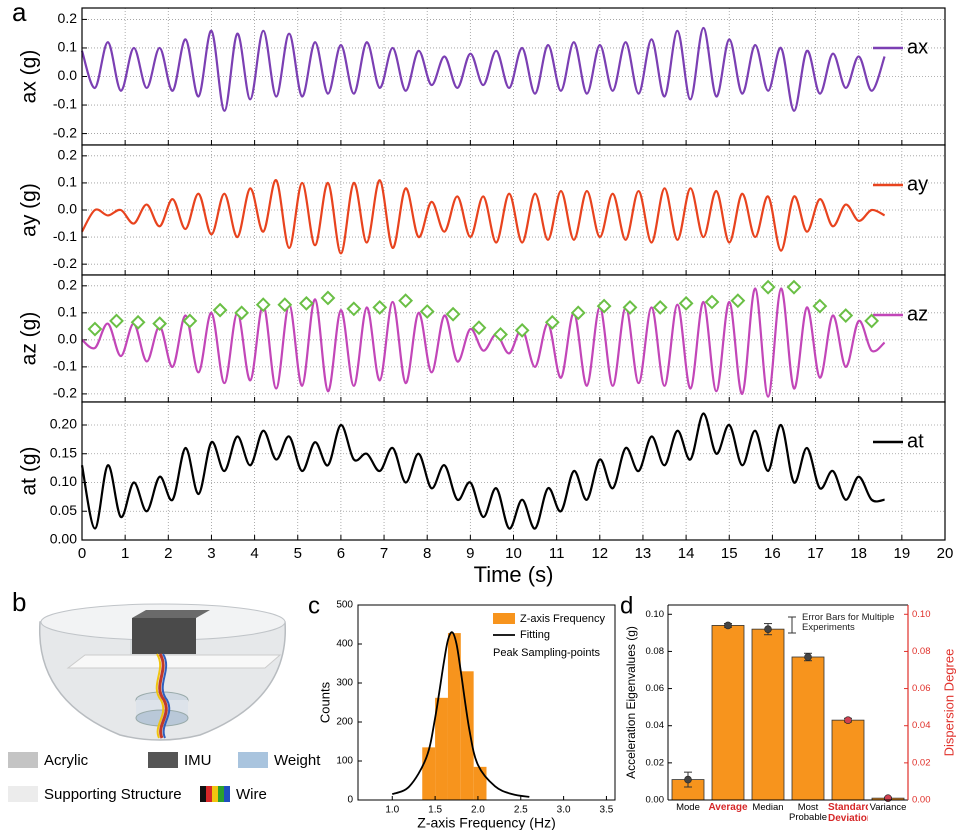 This screenshot has width=958, height=830. What do you see at coordinates (631, 702) in the screenshot?
I see `y-axis-label: Acceleration Eigenvalues (g)` at bounding box center [631, 702].